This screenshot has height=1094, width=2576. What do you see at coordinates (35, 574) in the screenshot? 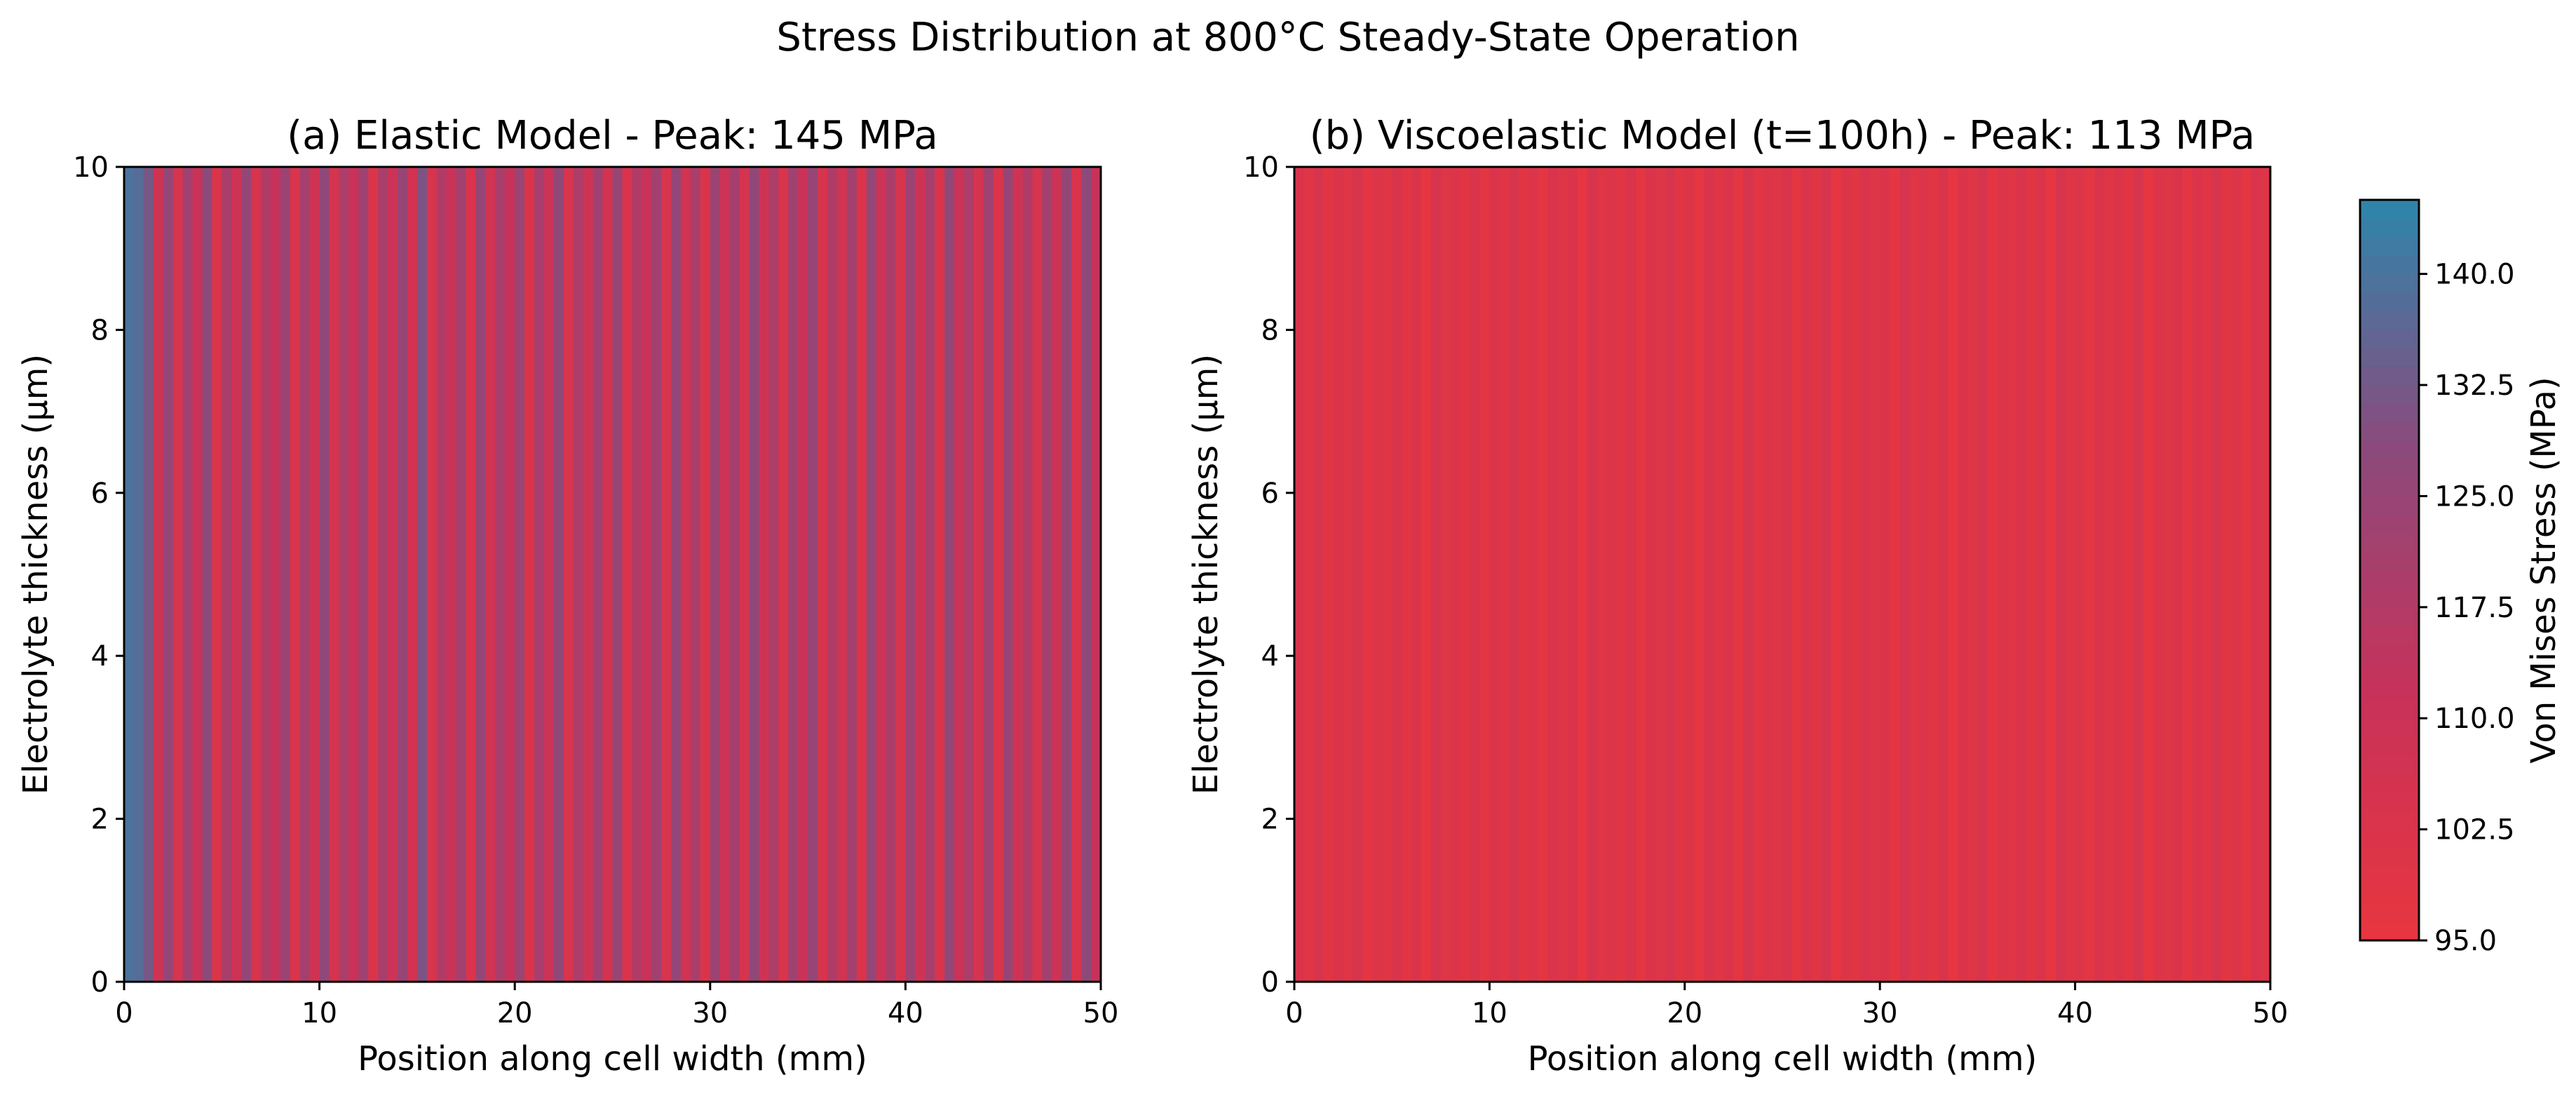
I see `y-axis-label: Electrolyte thickness (μm)` at bounding box center [35, 574].